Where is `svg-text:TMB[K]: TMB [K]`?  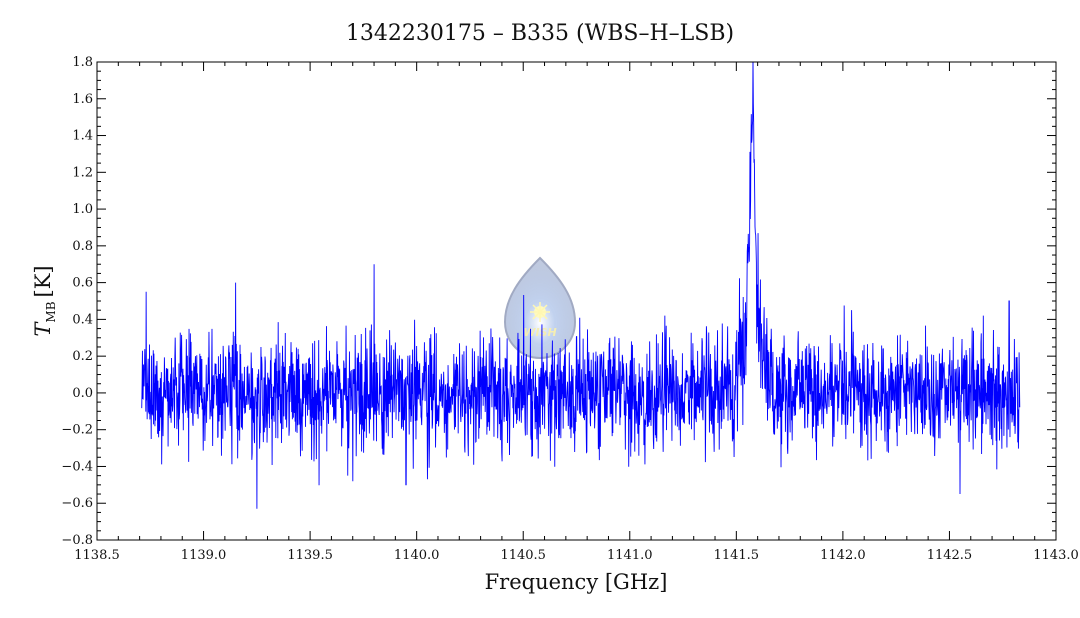 svg-text:TMB[K]: TMB [K] is located at coordinates (44, 300).